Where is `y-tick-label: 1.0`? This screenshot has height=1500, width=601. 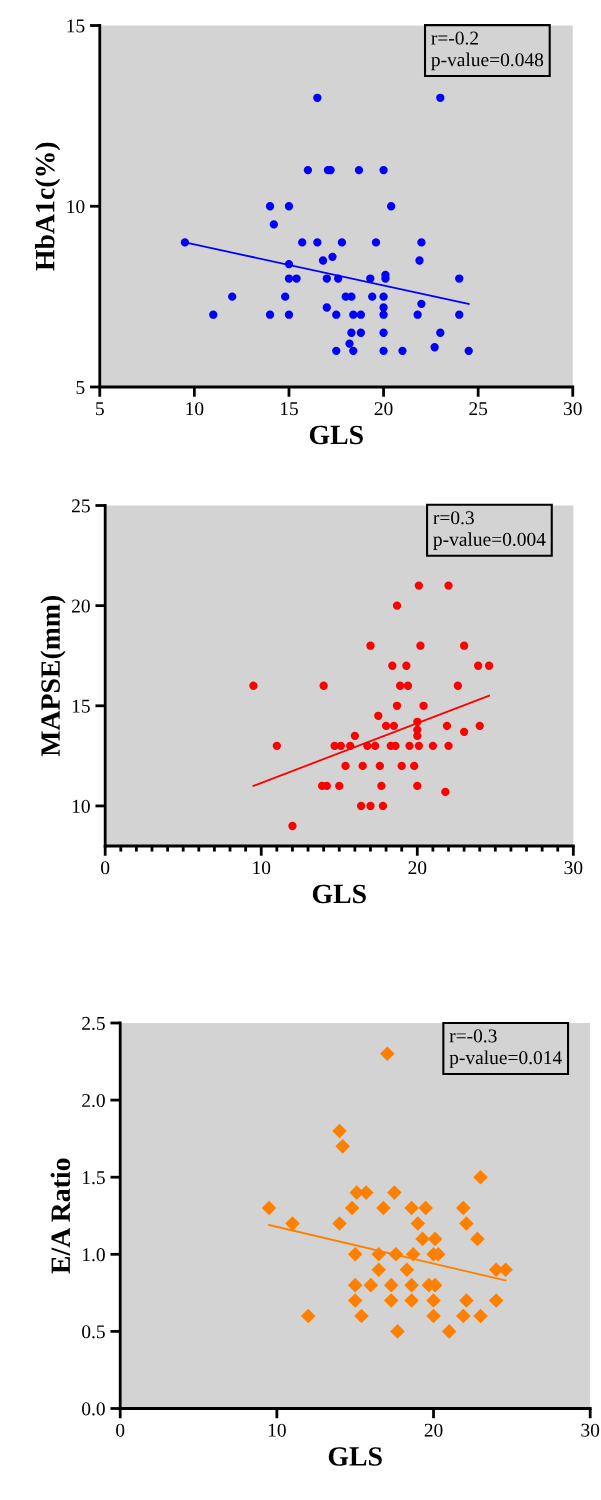 y-tick-label: 1.0 is located at coordinates (94, 1255).